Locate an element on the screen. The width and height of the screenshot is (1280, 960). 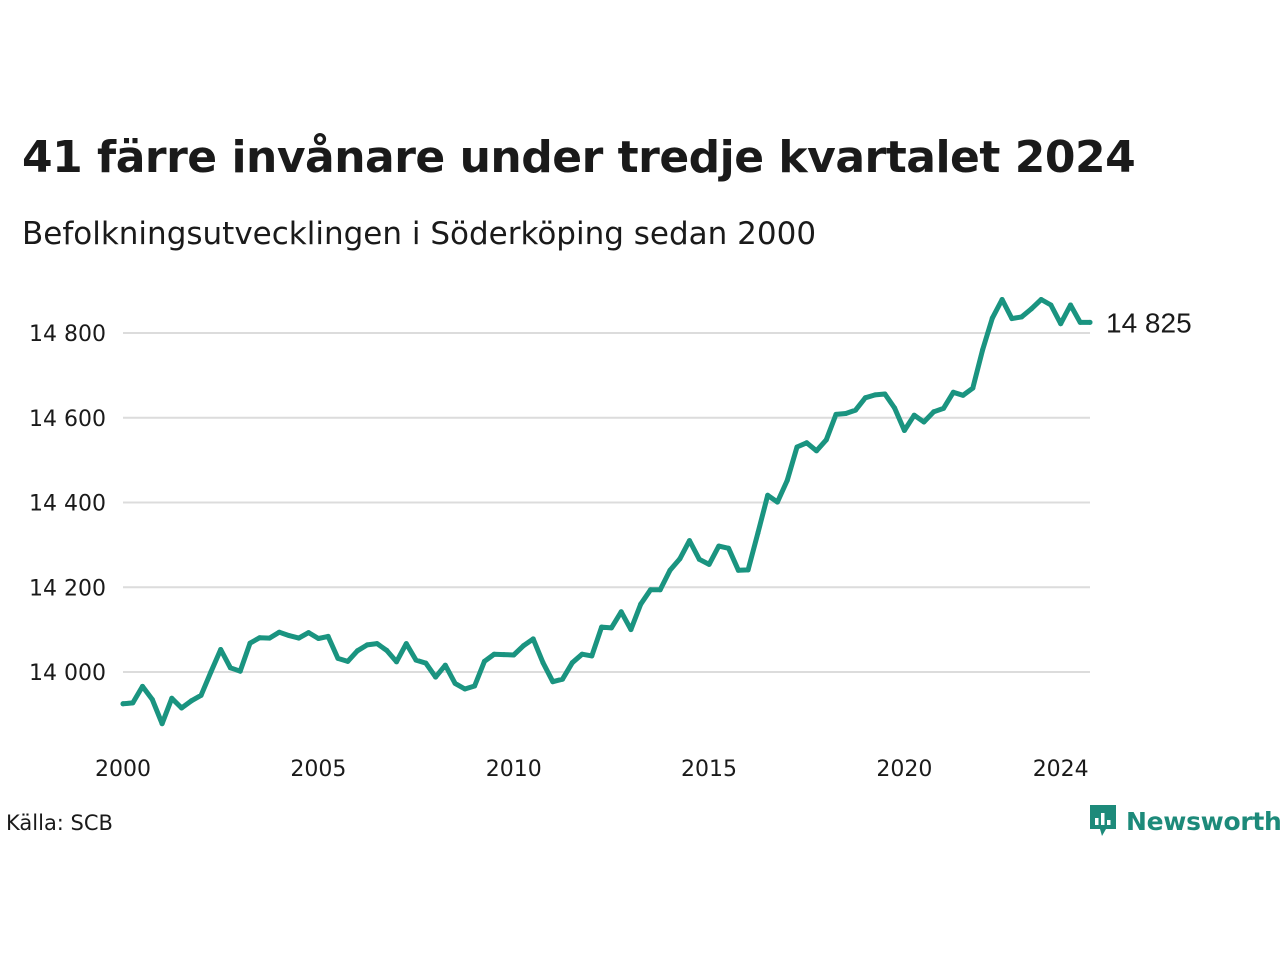
y-tick-label: 14 400 is located at coordinates (67, 504).